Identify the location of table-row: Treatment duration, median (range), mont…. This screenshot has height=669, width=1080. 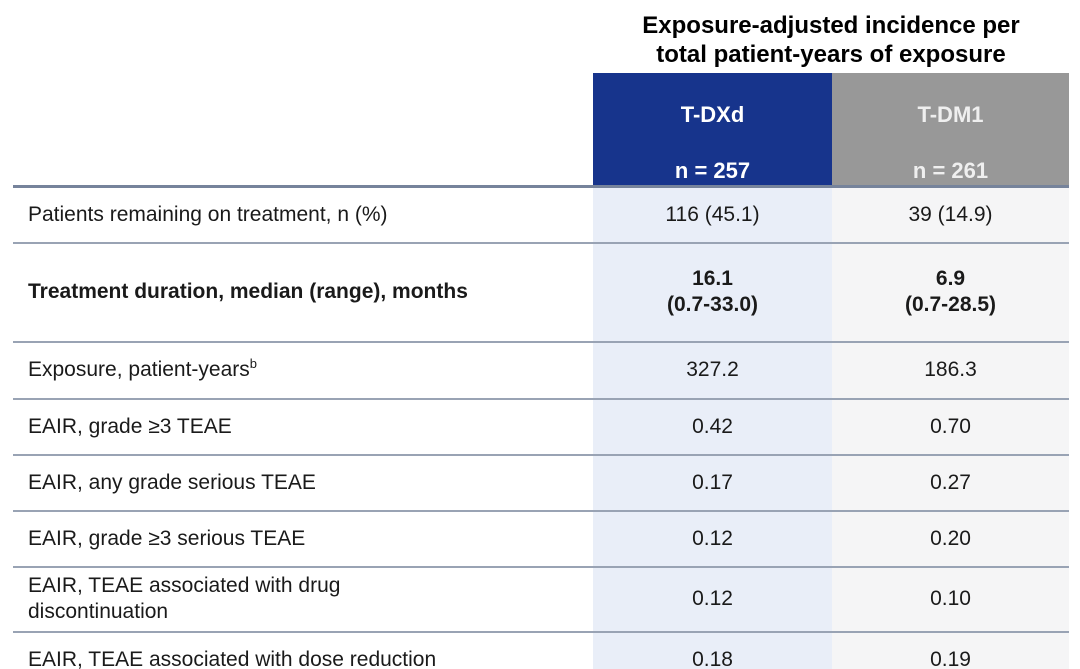
(541, 292).